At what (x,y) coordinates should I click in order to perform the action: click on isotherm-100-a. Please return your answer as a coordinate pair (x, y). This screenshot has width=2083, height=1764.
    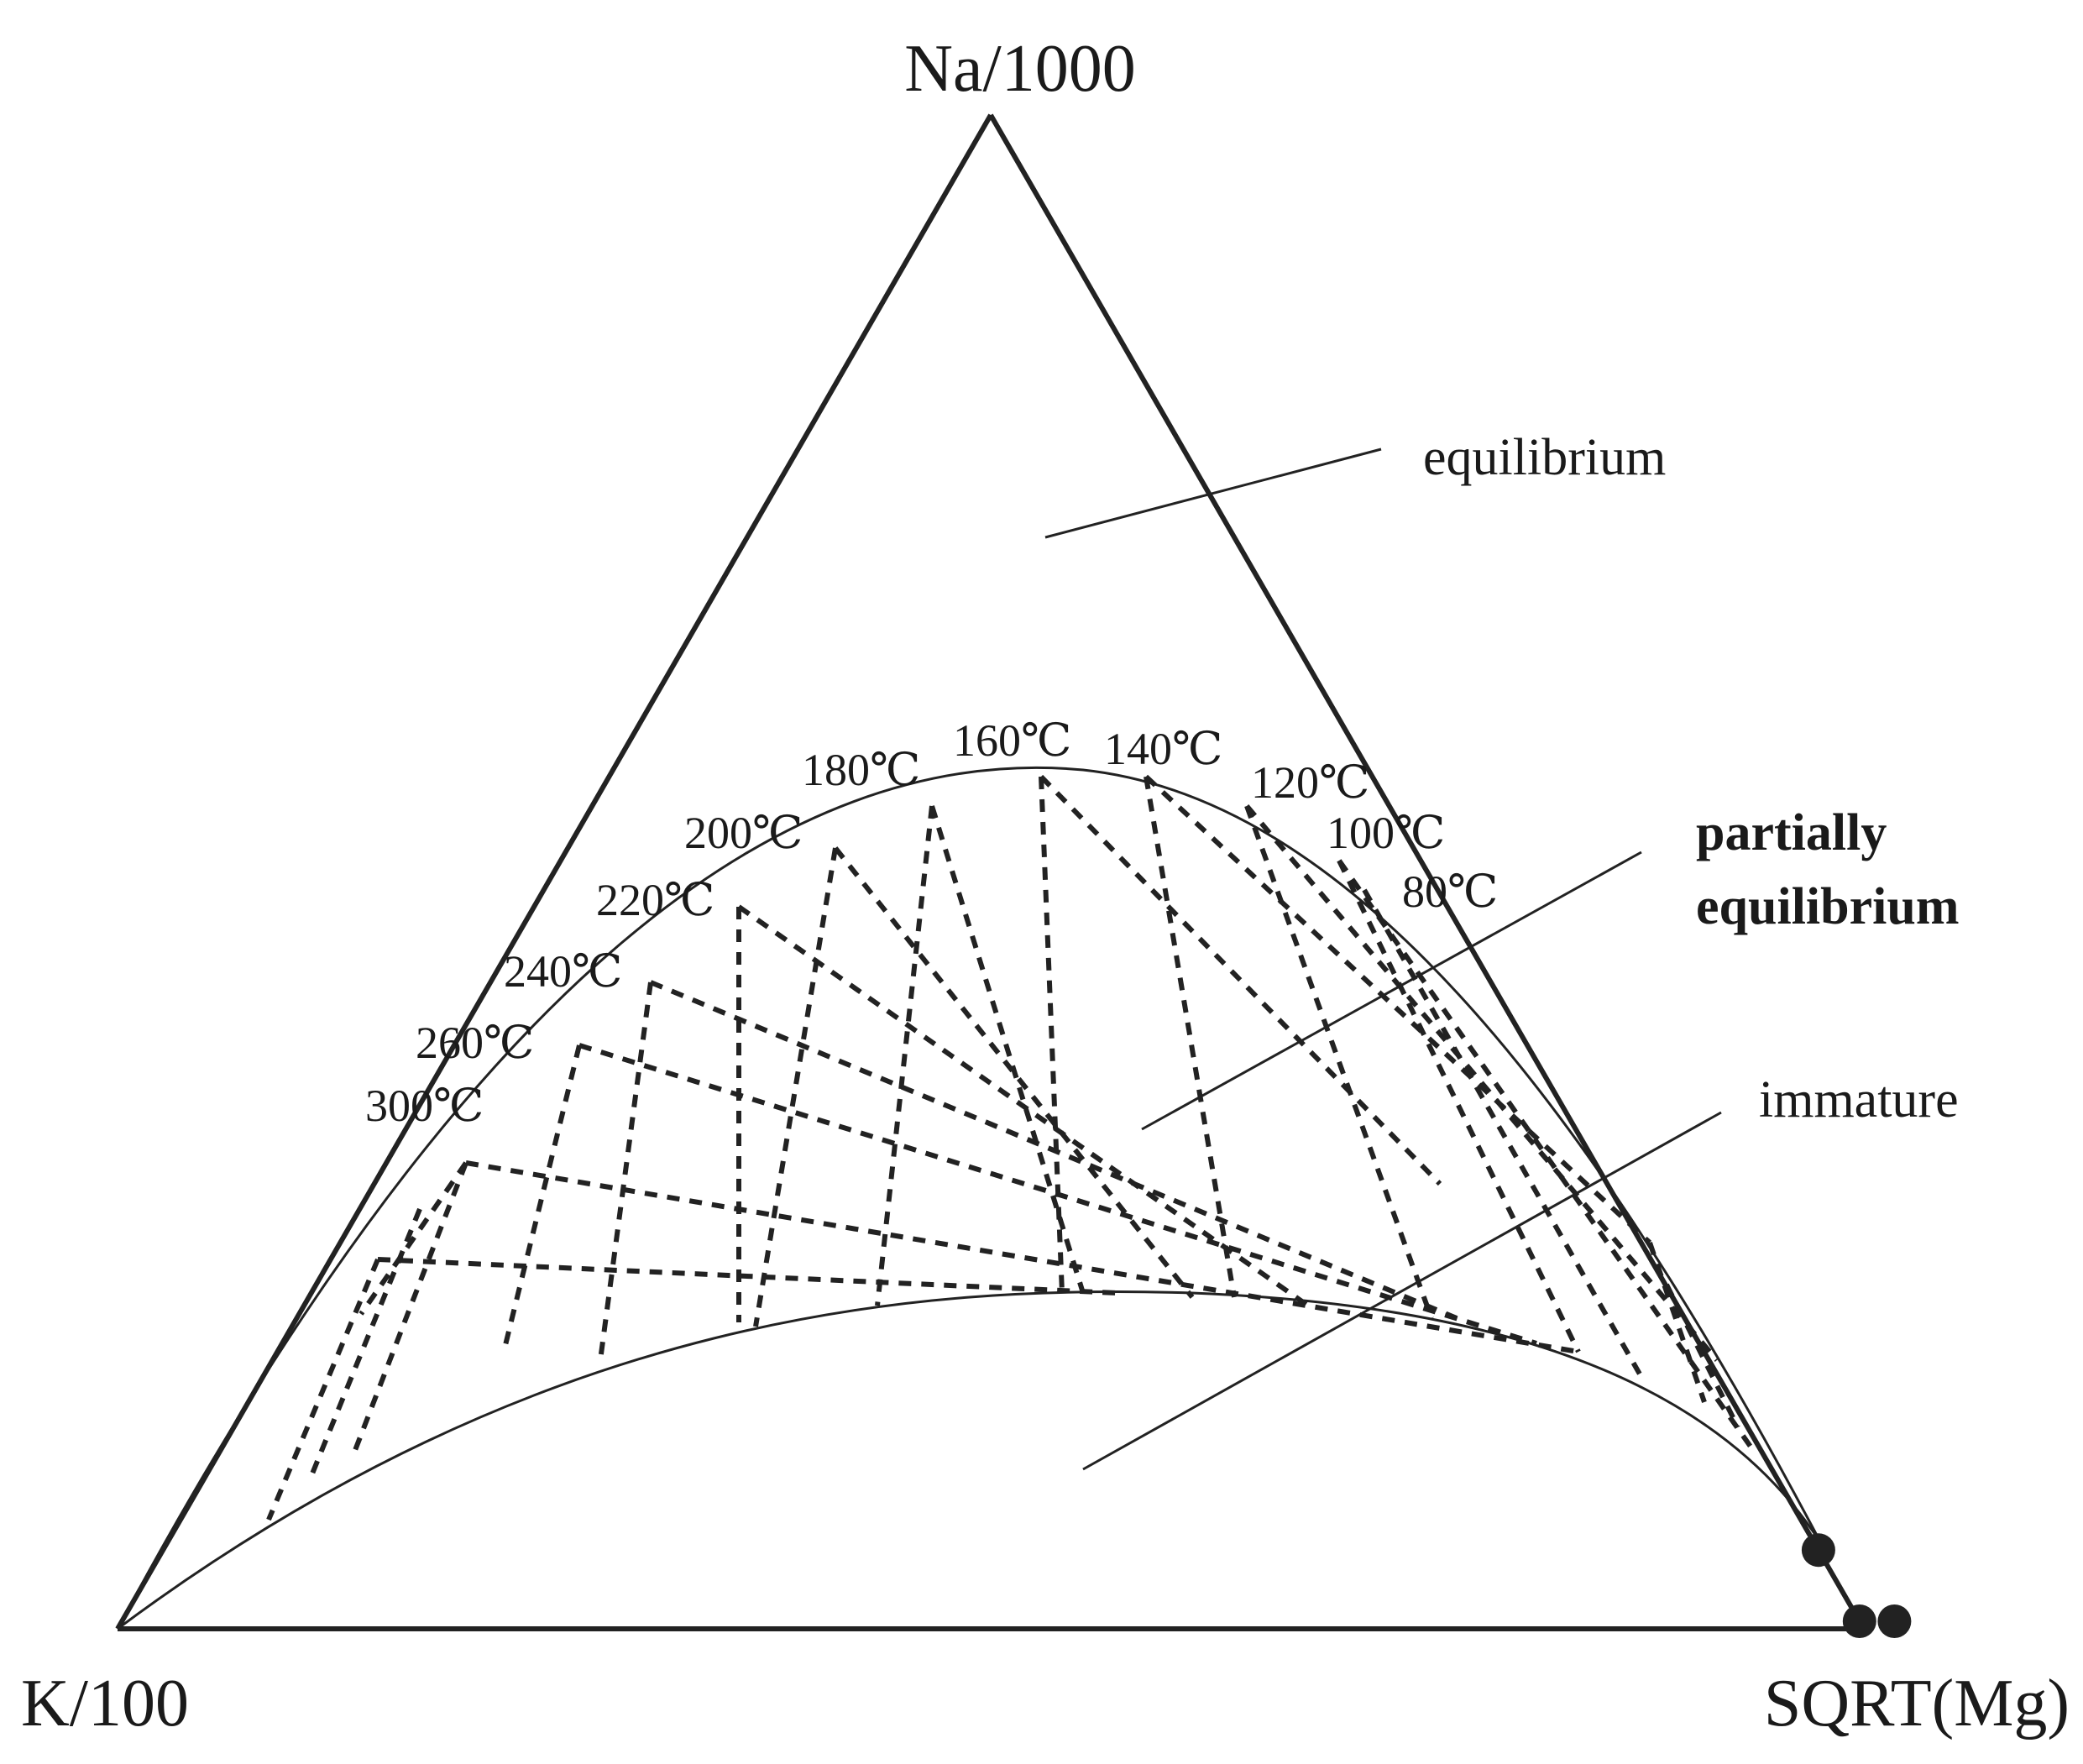
    Looking at the image, I should click on (1459, 1106).